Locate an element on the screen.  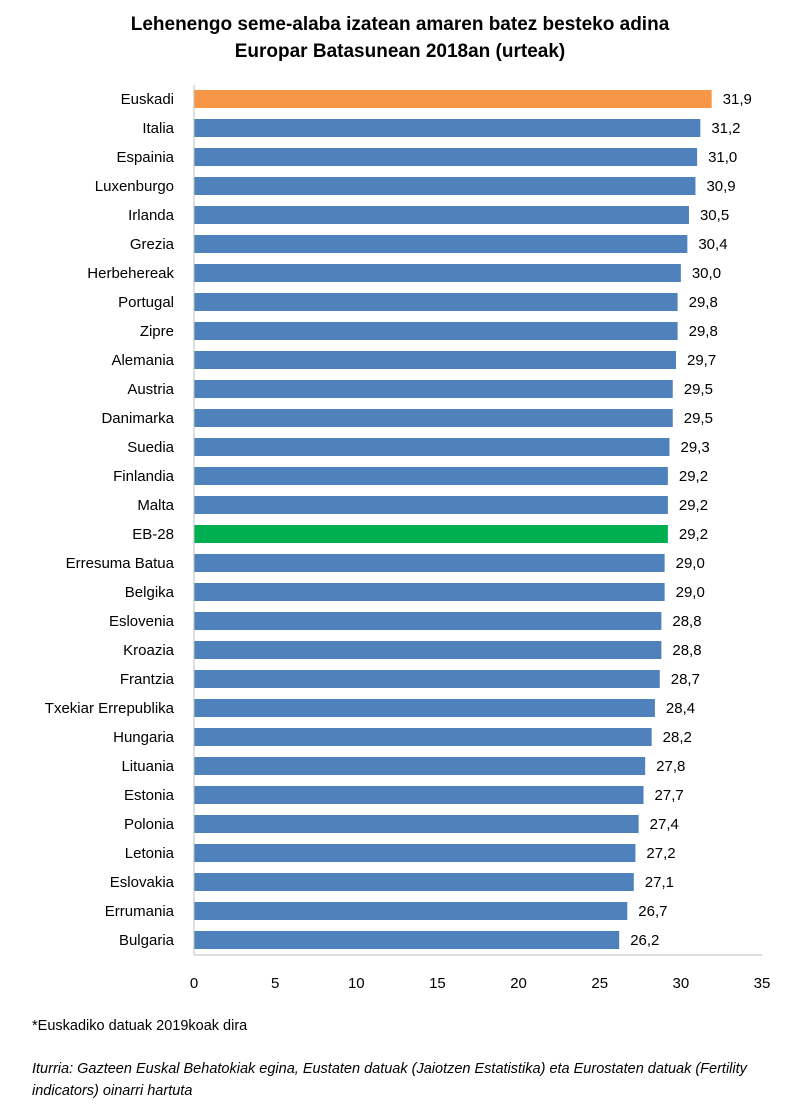
category-label: Finlandia is located at coordinates (144, 476).